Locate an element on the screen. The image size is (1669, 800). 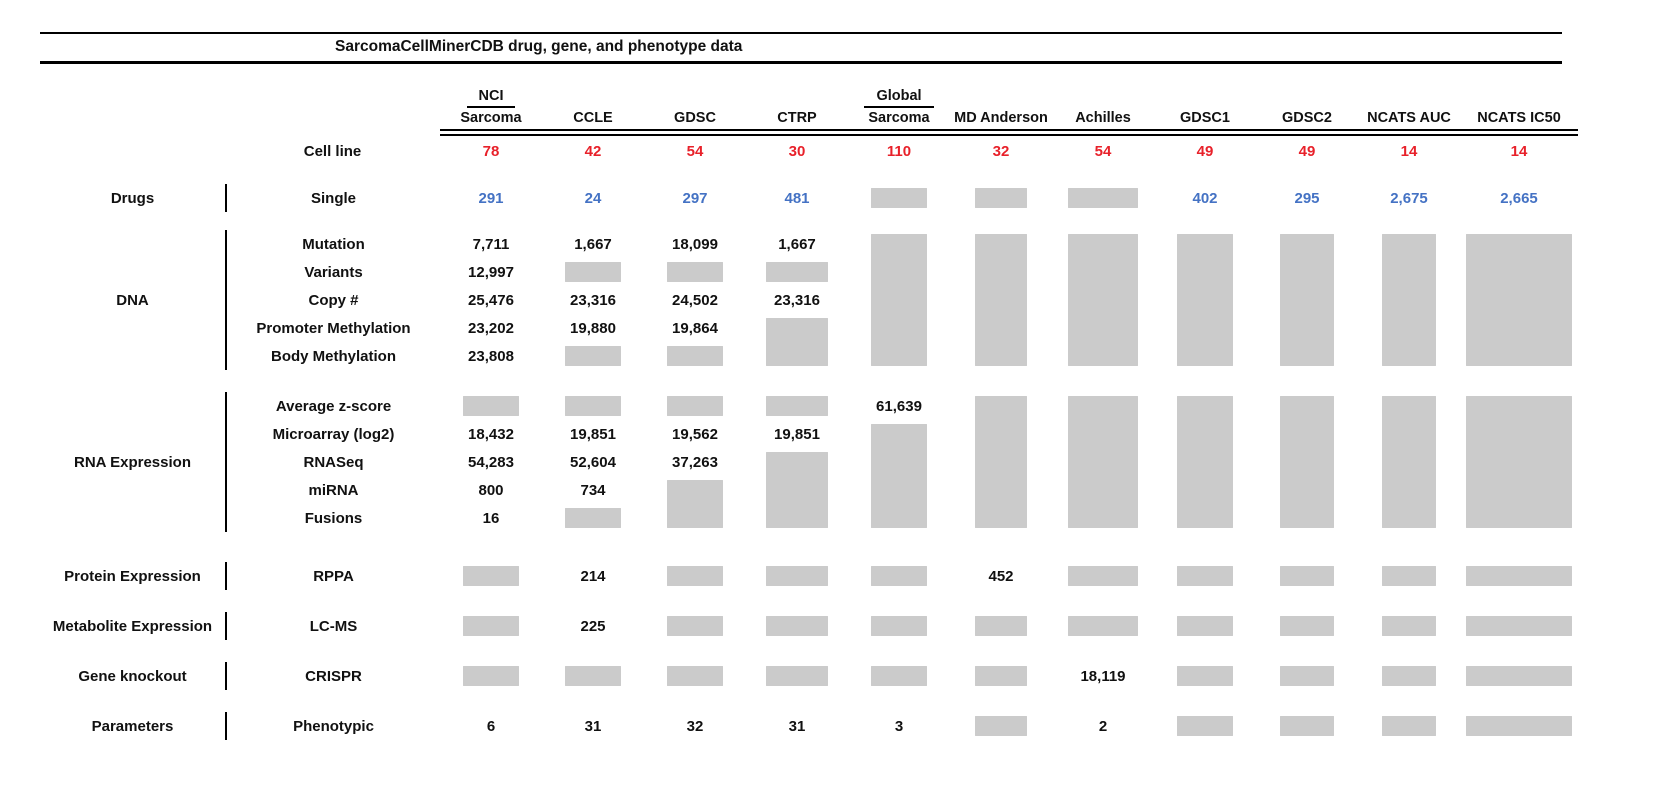
value-cell: 291 is located at coordinates (491, 198).